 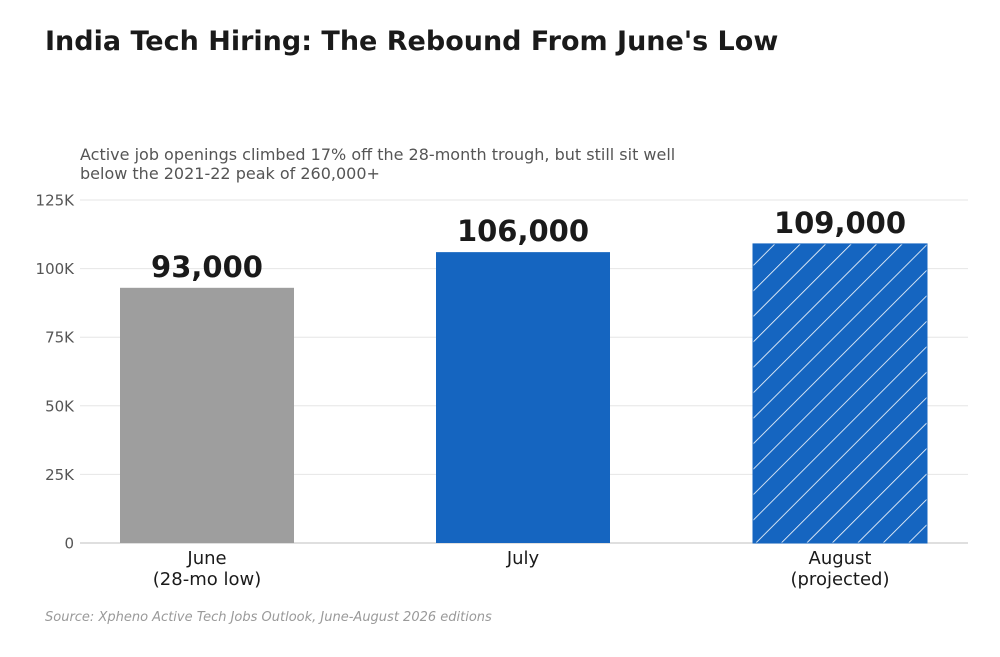 I want to click on value-label: 93,000, so click(x=207, y=267).